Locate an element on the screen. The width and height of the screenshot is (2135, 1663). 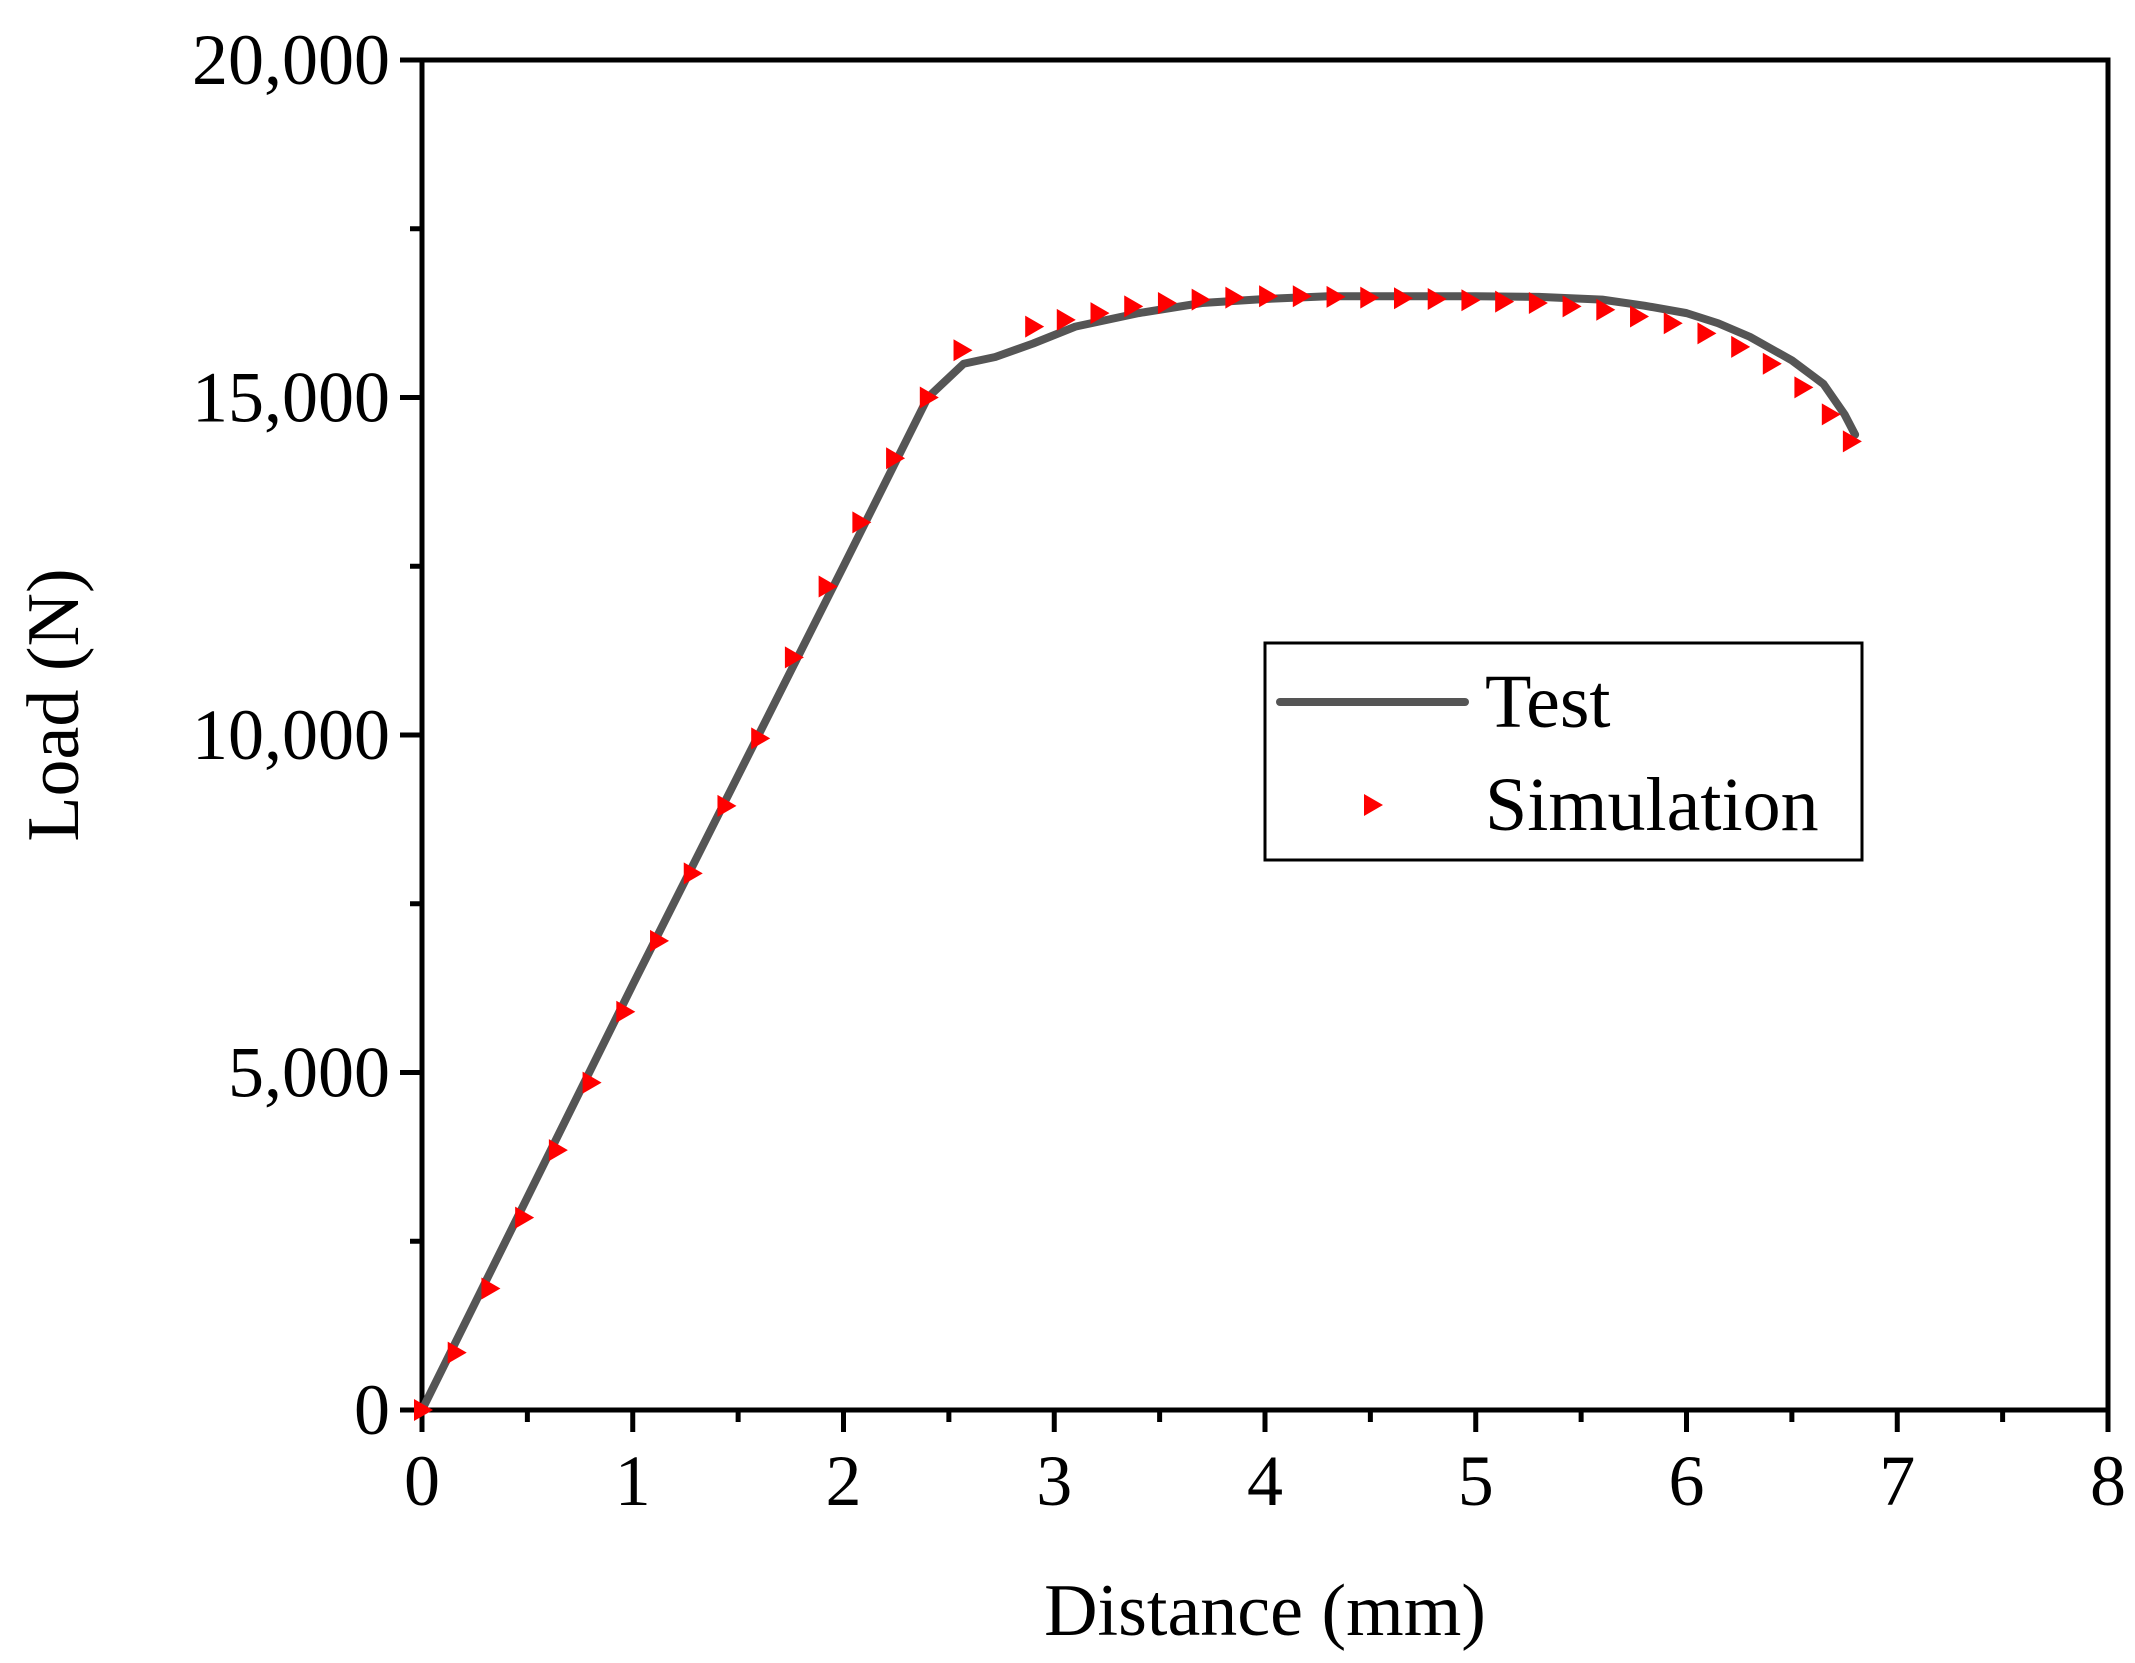
x-tick-label: 1 is located at coordinates (633, 1481).